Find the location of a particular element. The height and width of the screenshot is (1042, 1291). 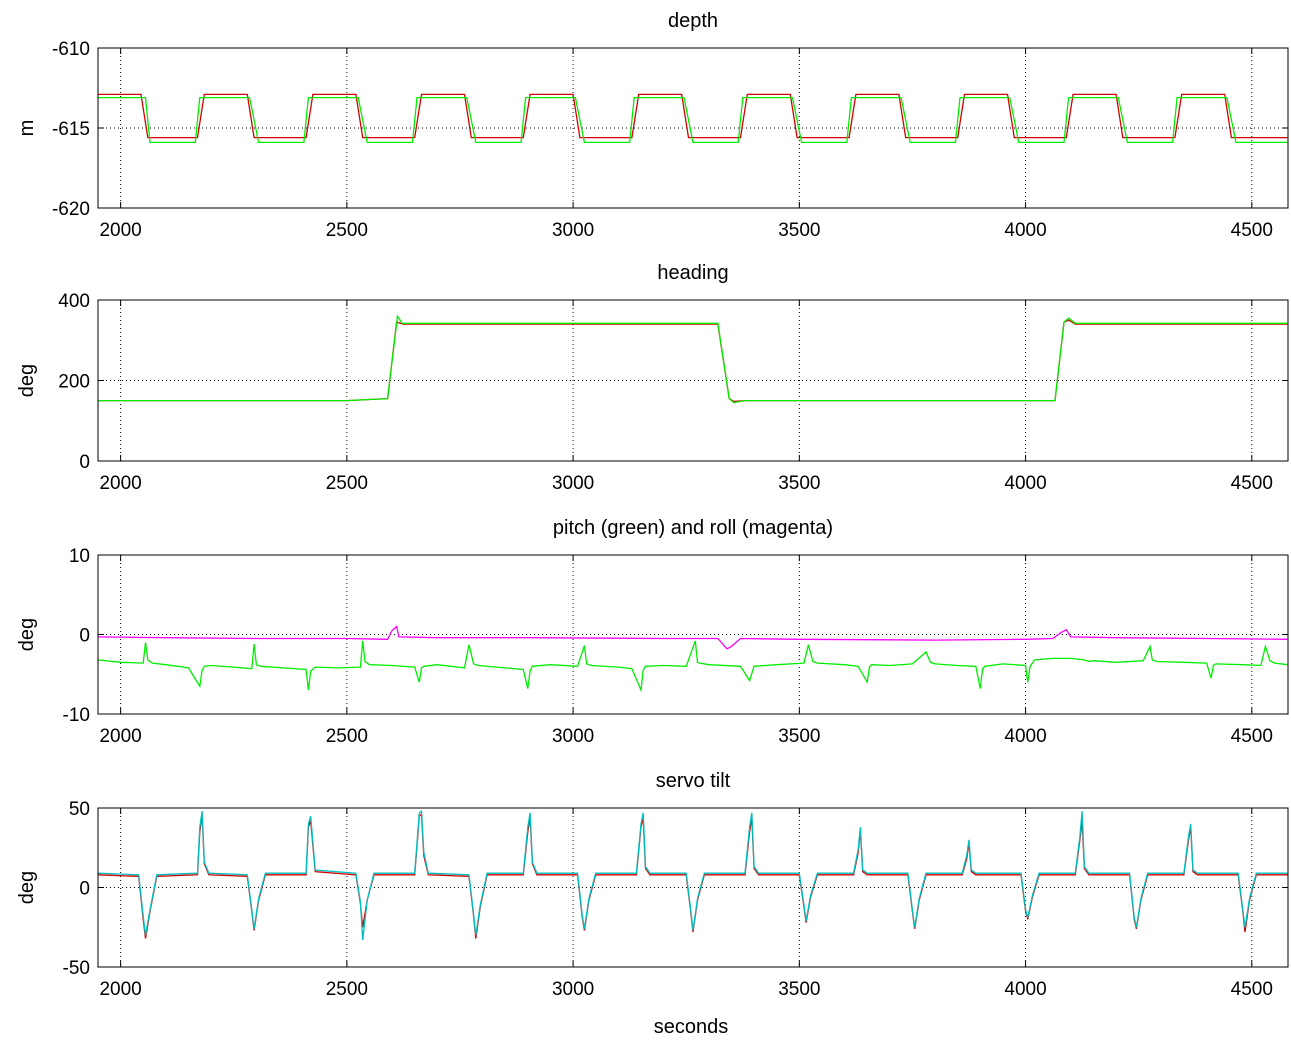

y-tick-label: -50 is located at coordinates (76, 968).